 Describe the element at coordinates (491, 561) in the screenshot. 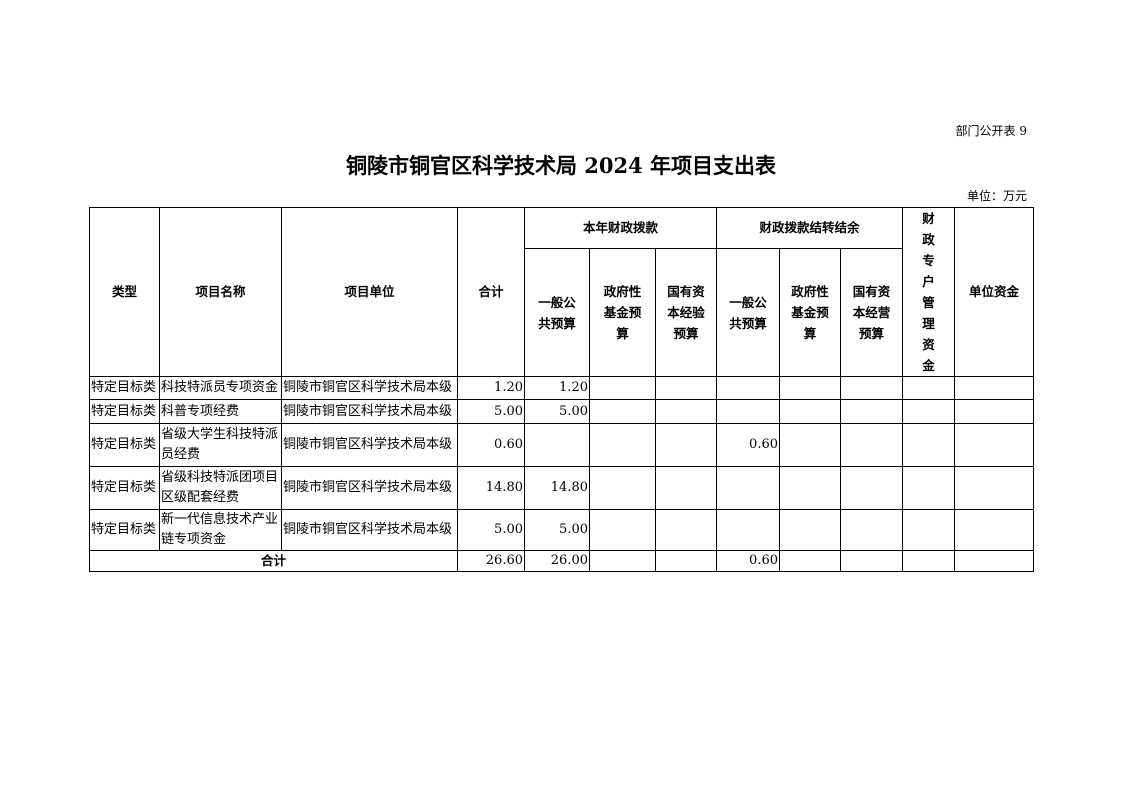

I see `sum-total: 26.60` at that location.